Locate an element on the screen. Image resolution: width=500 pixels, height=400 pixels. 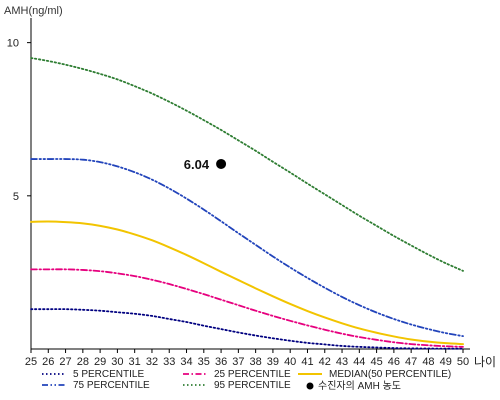
x-tick-label: 32 is located at coordinates (152, 362).